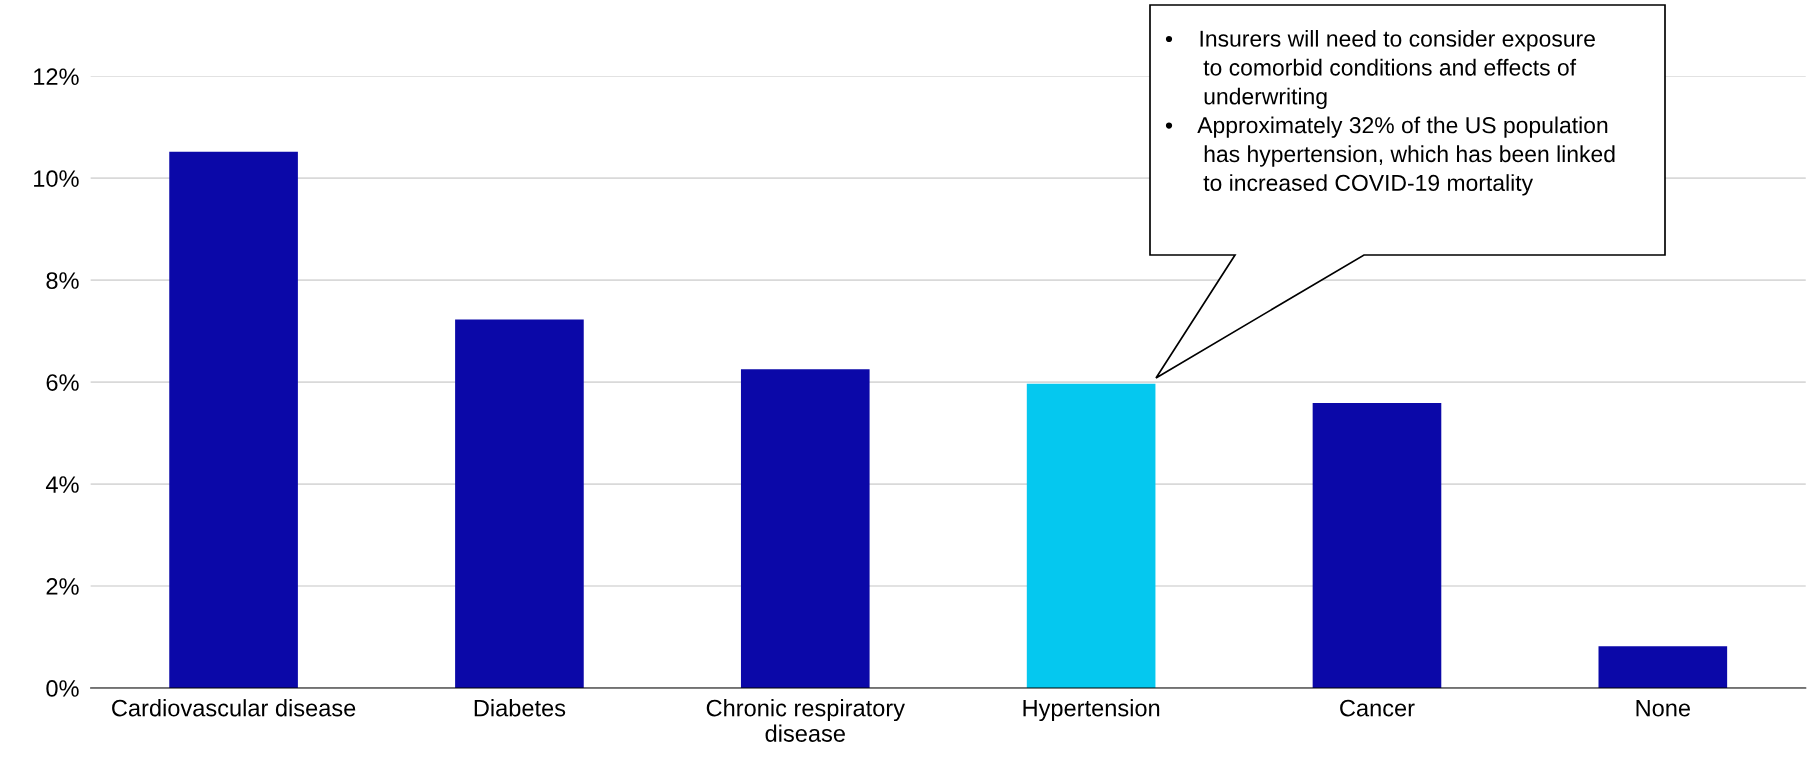  I want to click on y-tick-label: 0%, so click(62, 688).